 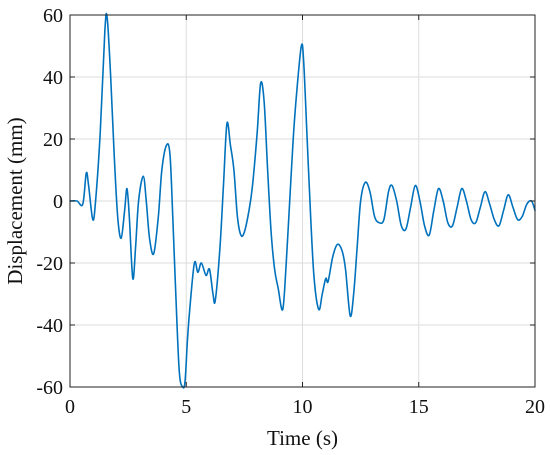 I want to click on y-tick-label: 60, so click(x=53, y=16).